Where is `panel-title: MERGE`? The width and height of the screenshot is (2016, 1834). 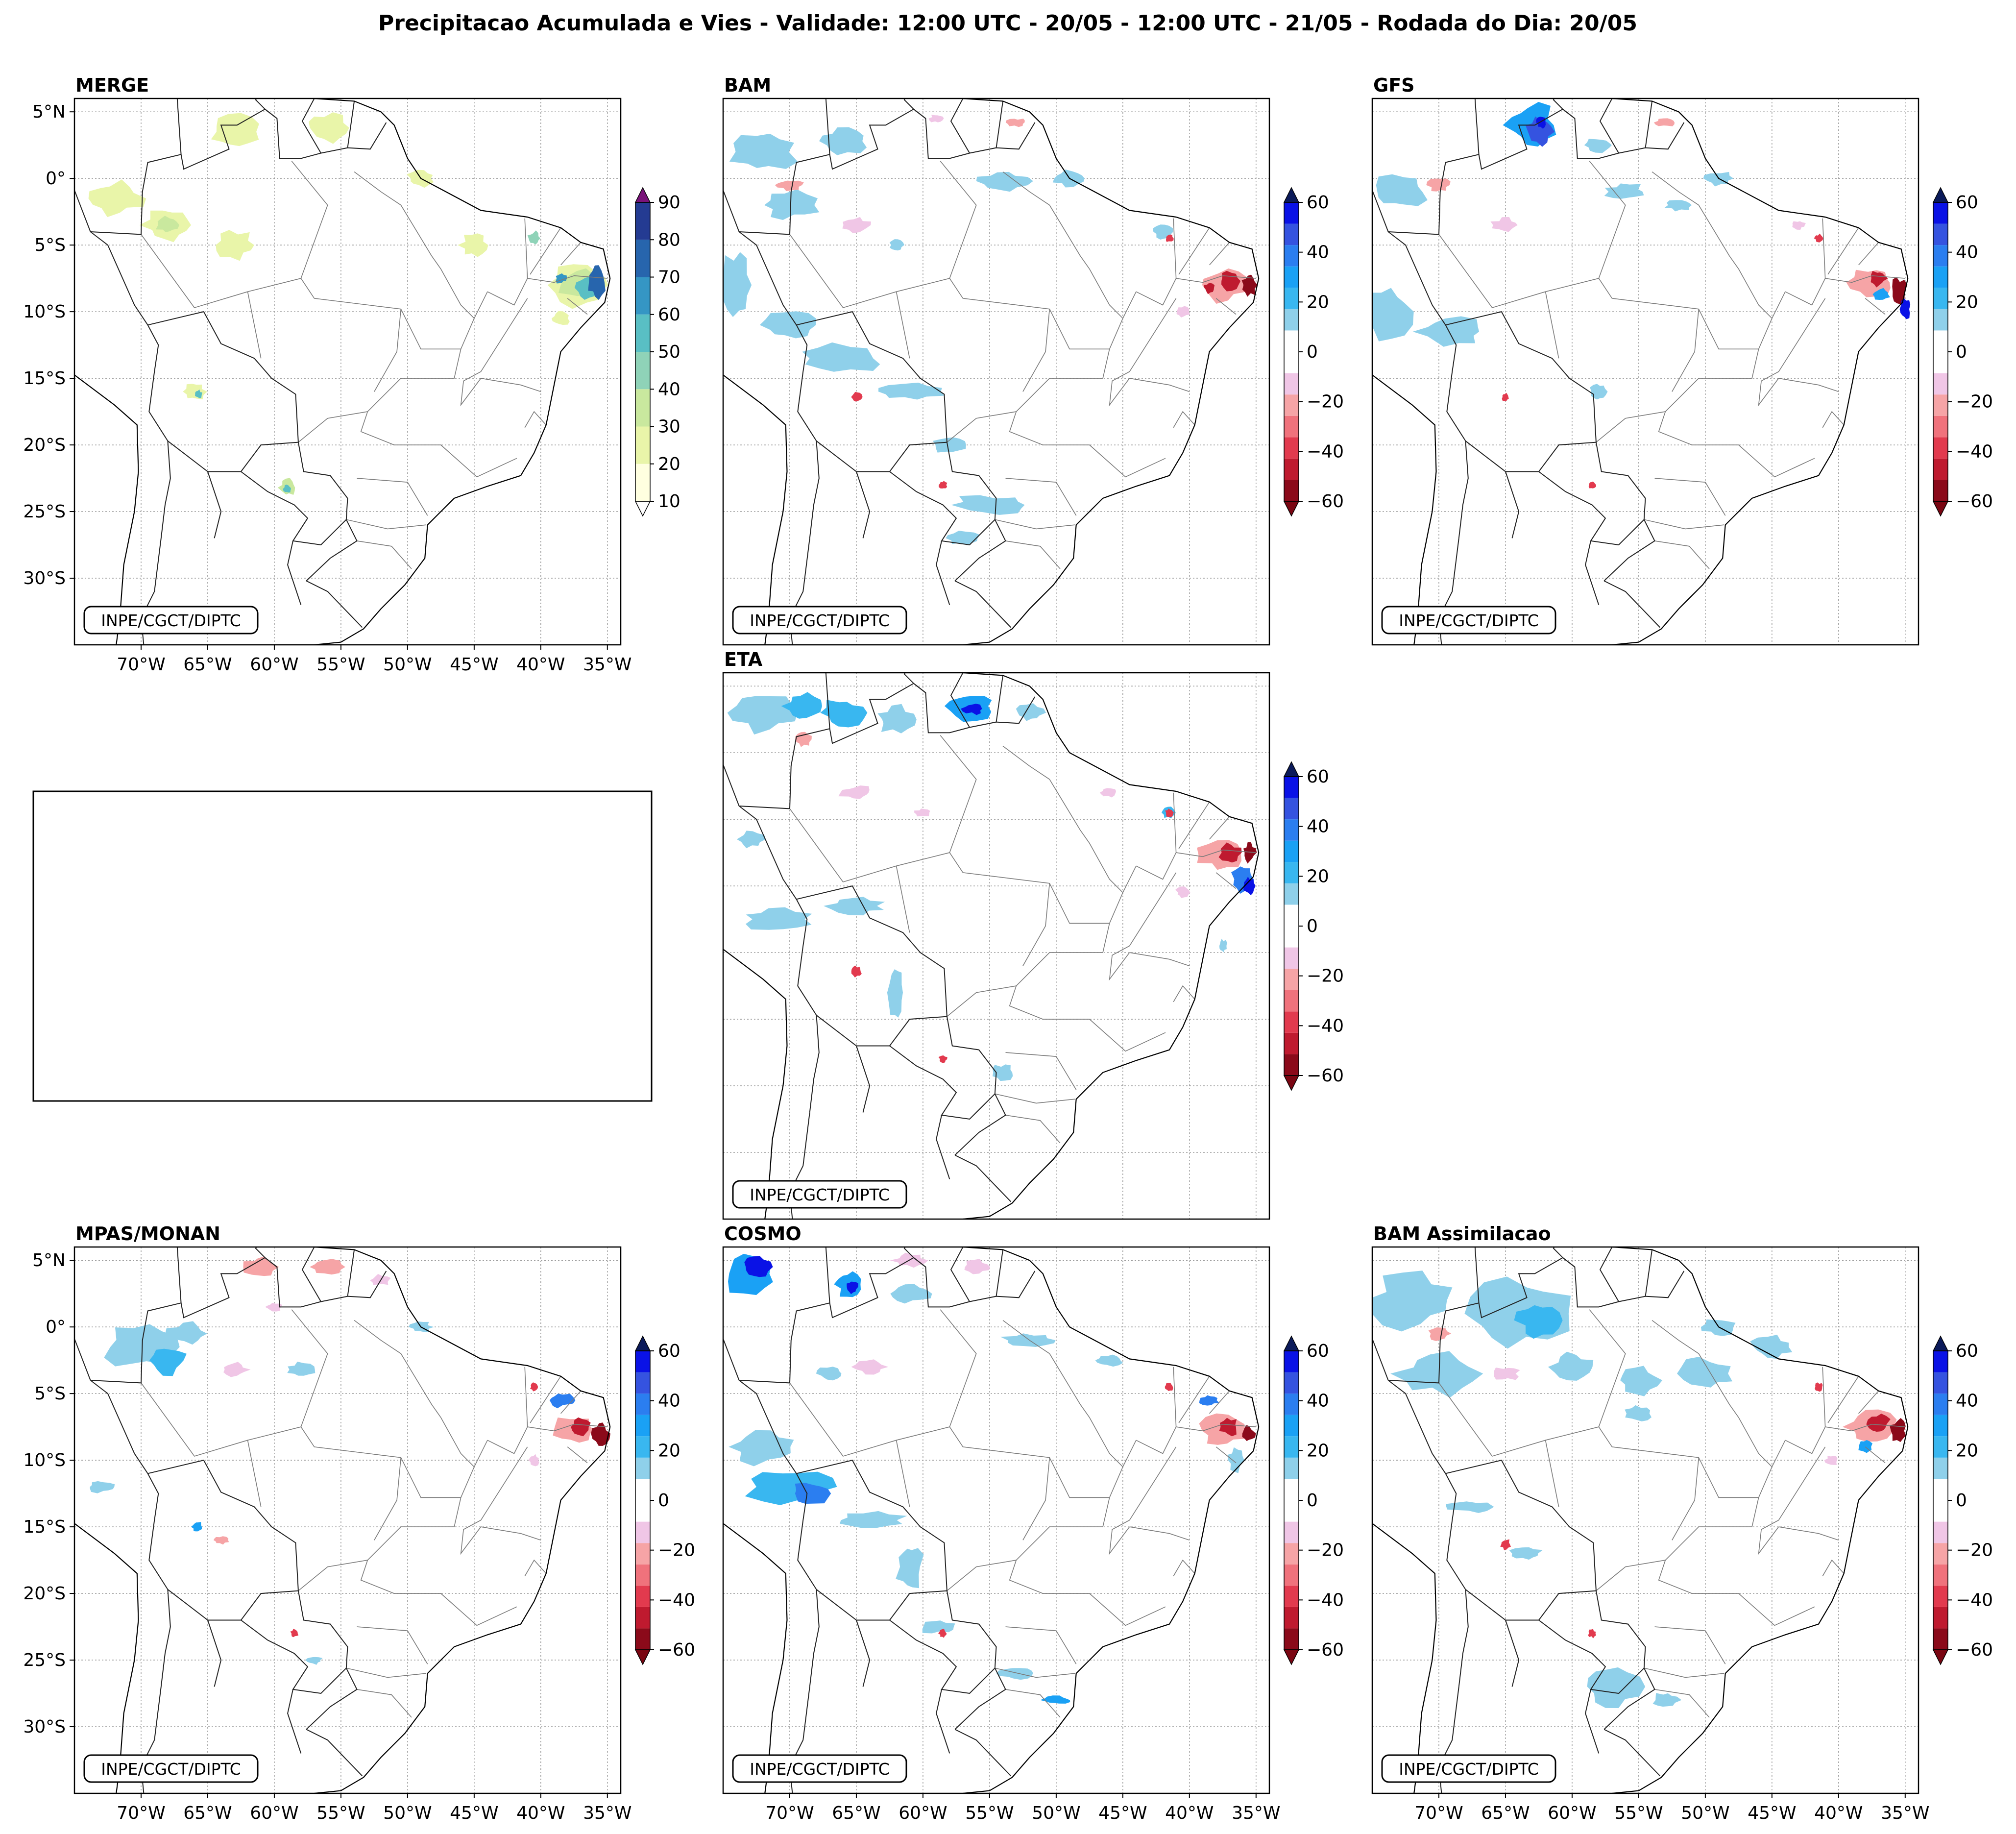
panel-title: MERGE is located at coordinates (112, 85).